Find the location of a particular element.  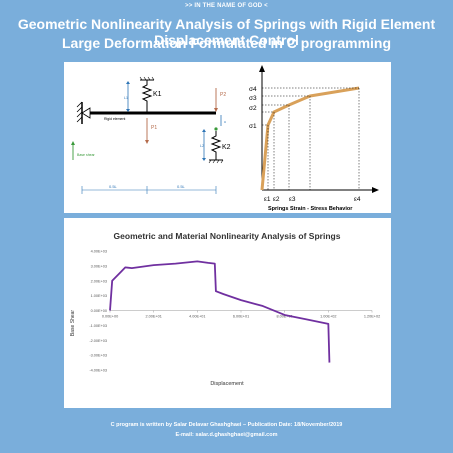

behavior-y-arrow is located at coordinates (262, 68).